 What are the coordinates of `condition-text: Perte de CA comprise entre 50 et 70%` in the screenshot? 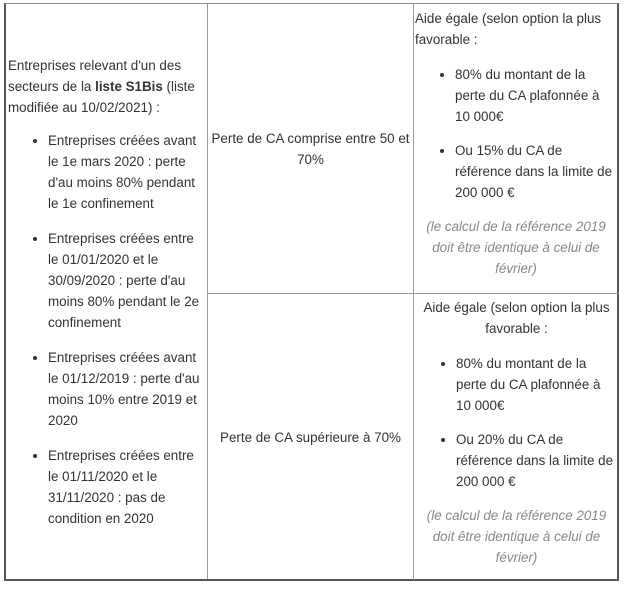 It's located at (310, 148).